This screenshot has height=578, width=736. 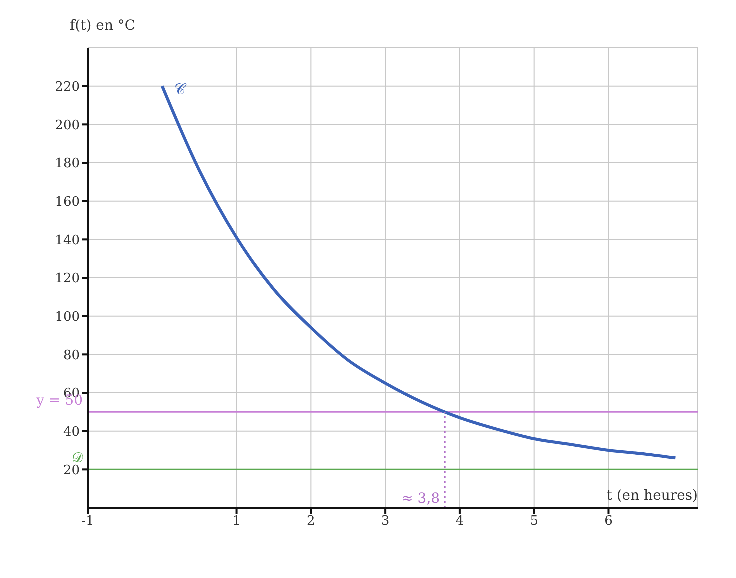 What do you see at coordinates (103, 26) in the screenshot?
I see `y-axis-title: f(t) en °C` at bounding box center [103, 26].